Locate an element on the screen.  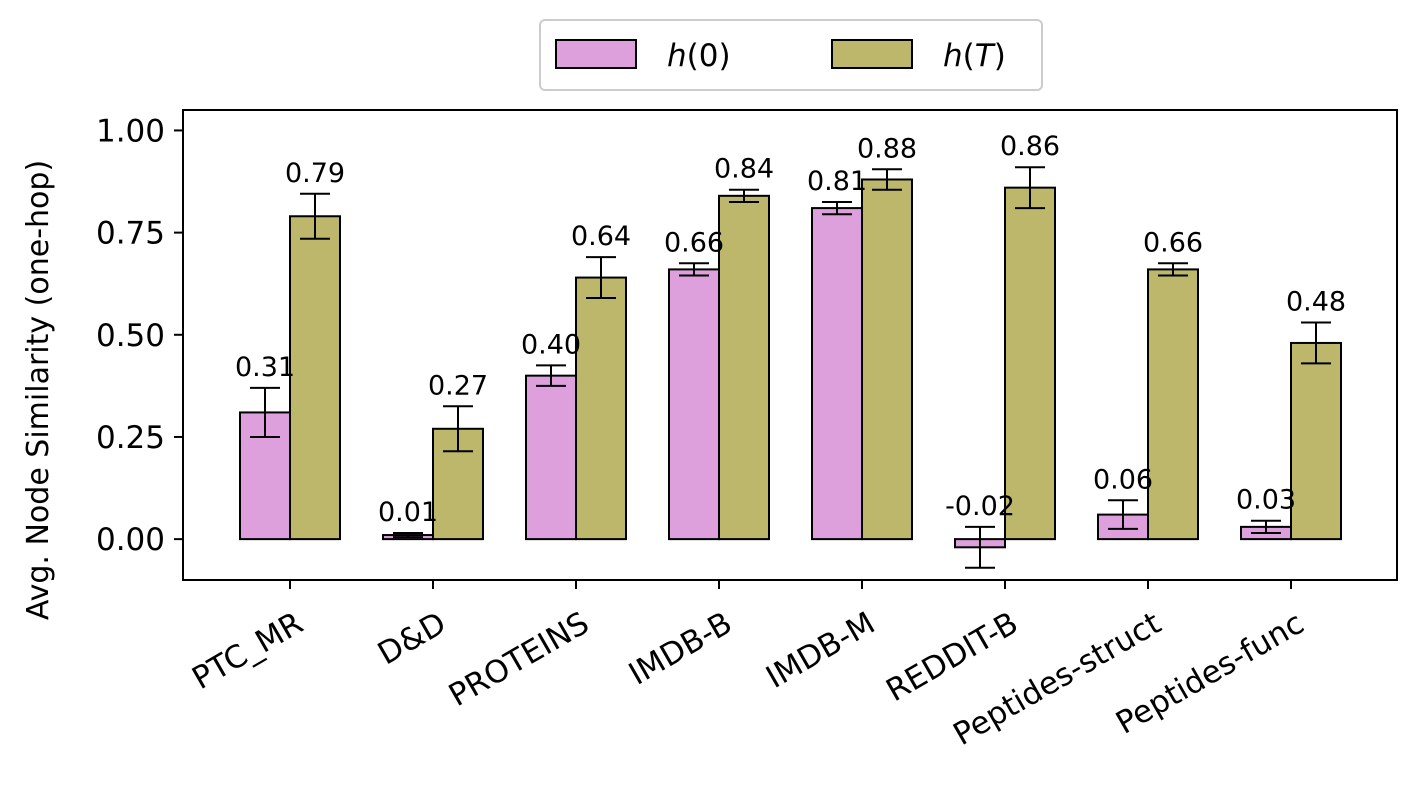
y-tick-label-3: 0.75 is located at coordinates (130, 234).